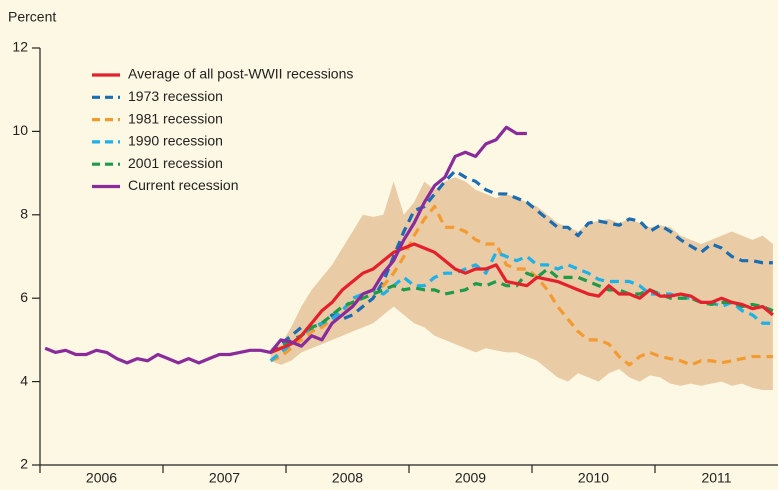 The width and height of the screenshot is (778, 490). What do you see at coordinates (24, 297) in the screenshot?
I see `y-tick-label: 6` at bounding box center [24, 297].